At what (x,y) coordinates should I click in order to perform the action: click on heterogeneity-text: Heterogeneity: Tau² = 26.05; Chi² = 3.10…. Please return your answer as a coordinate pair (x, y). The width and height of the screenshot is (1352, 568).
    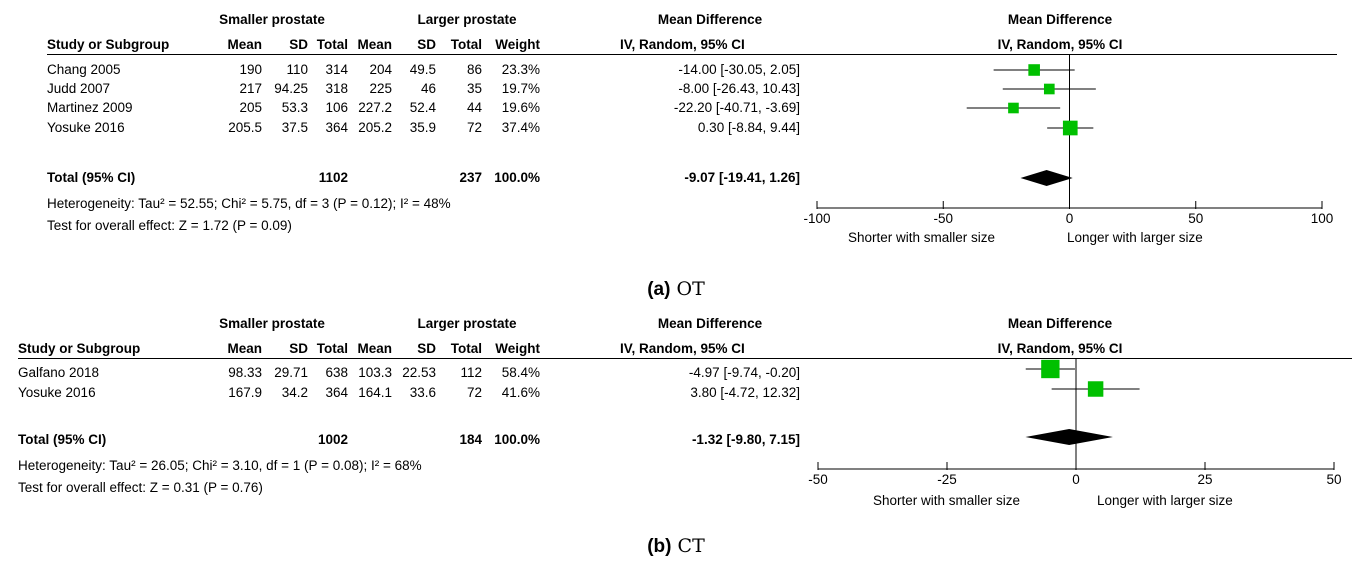
    Looking at the image, I should click on (220, 465).